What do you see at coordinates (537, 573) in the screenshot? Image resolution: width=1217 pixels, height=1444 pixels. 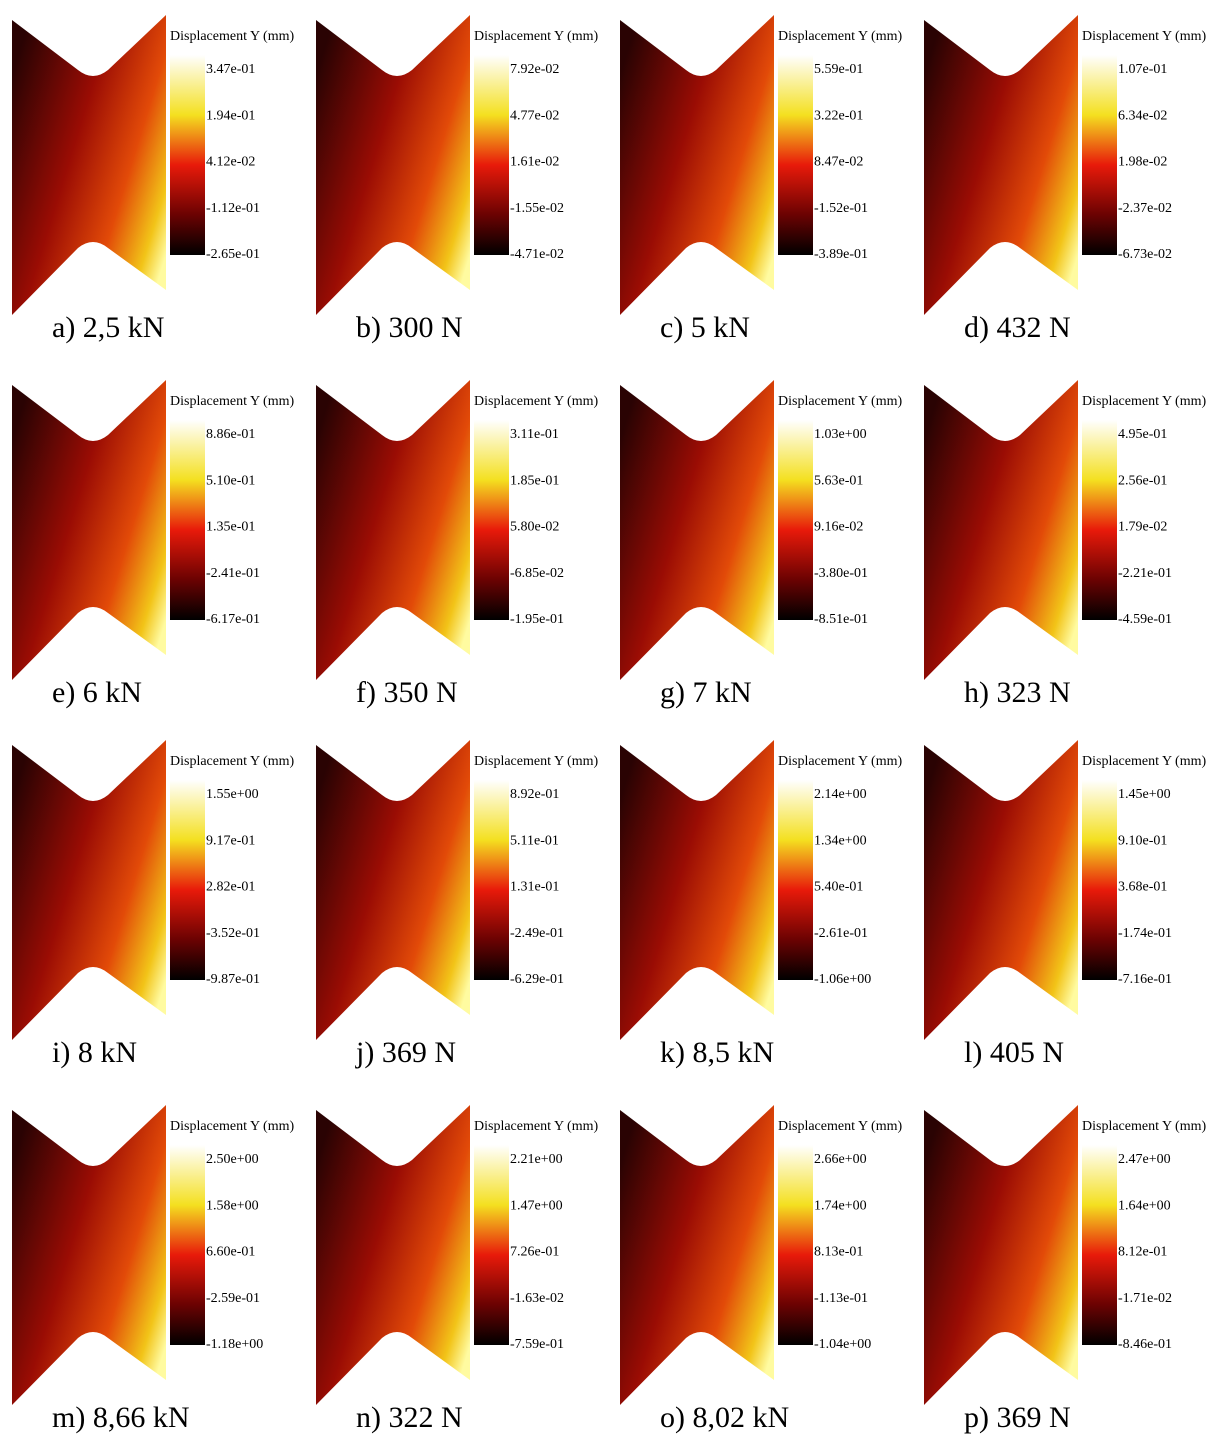 I see `colorbar-label: -6.85e-02` at bounding box center [537, 573].